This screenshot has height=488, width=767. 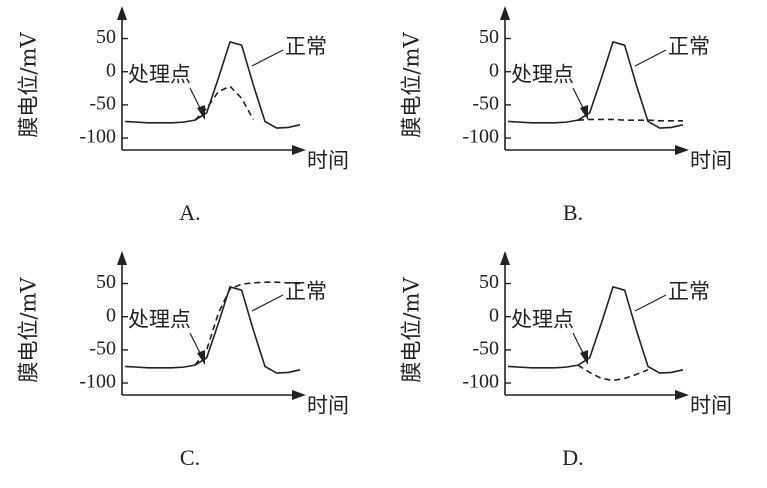 What do you see at coordinates (190, 457) in the screenshot?
I see `panel-caption: C.` at bounding box center [190, 457].